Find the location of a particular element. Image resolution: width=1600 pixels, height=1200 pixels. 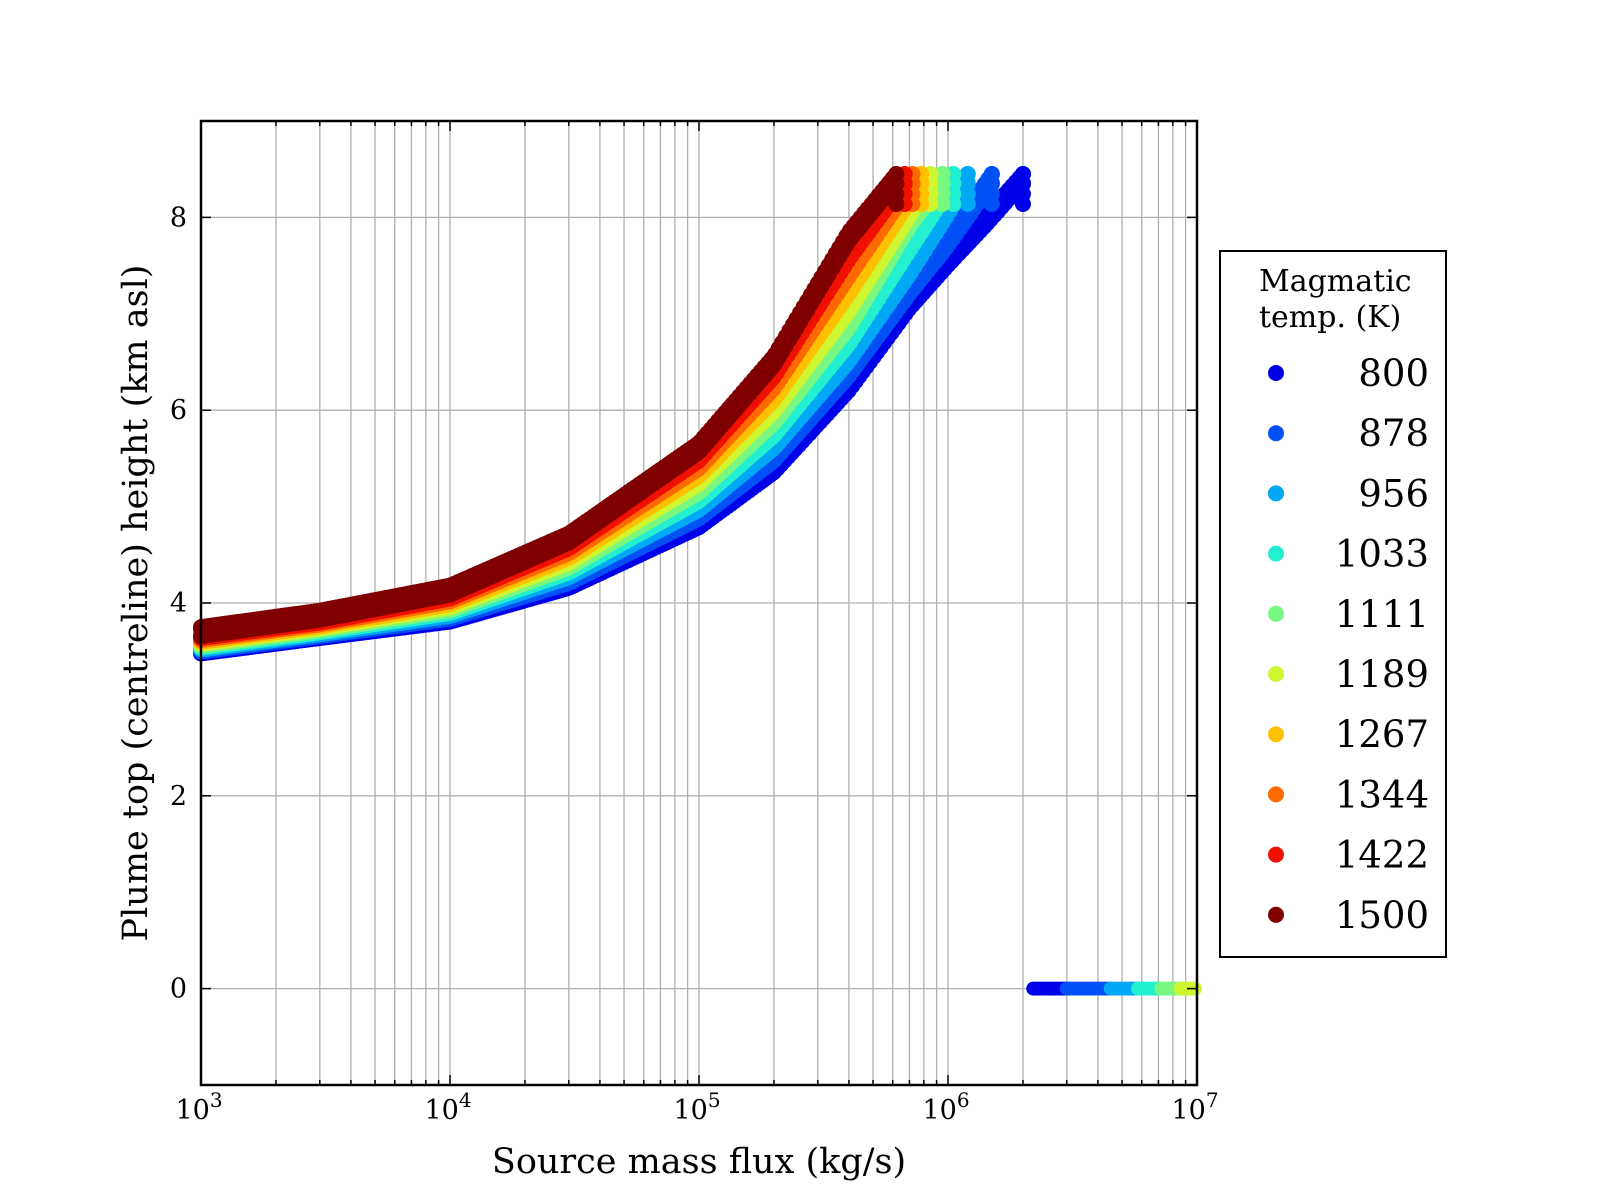

y-tick-label: 6 is located at coordinates (178, 410).